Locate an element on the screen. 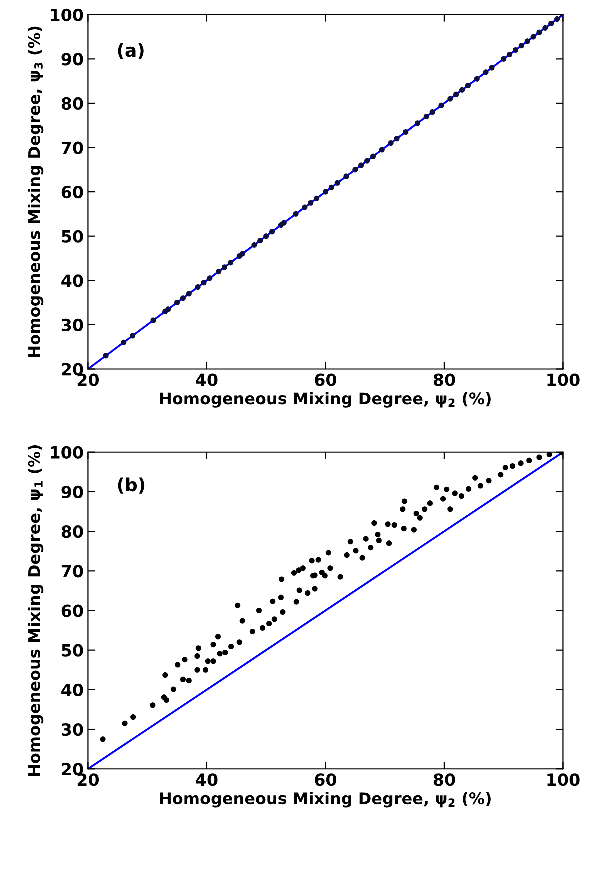  annotation: (b) is located at coordinates (131, 486).